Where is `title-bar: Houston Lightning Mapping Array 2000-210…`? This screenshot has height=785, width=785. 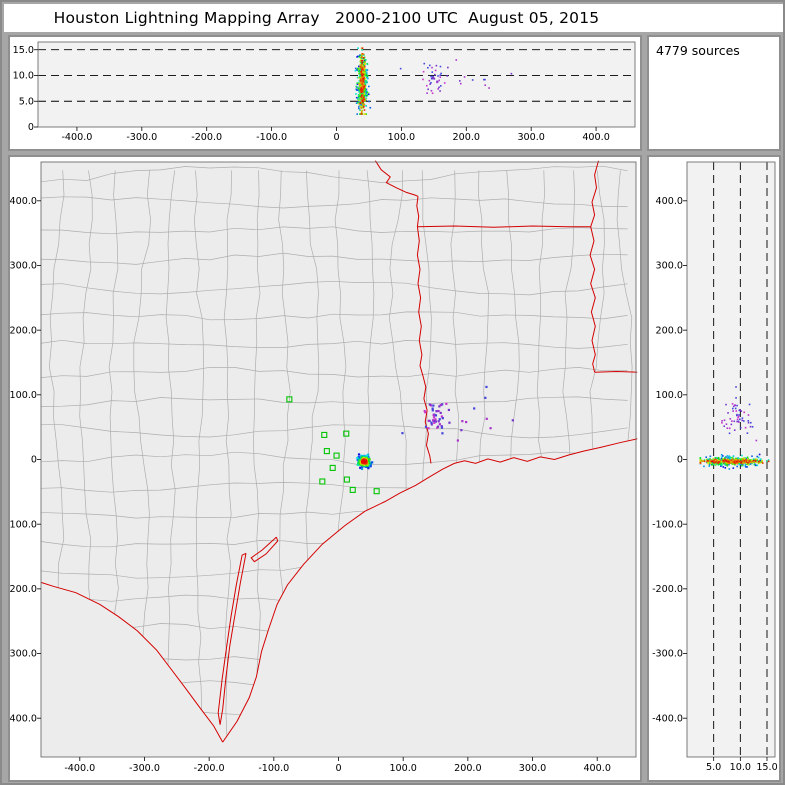 title-bar: Houston Lightning Mapping Array 2000-210… is located at coordinates (393, 18).